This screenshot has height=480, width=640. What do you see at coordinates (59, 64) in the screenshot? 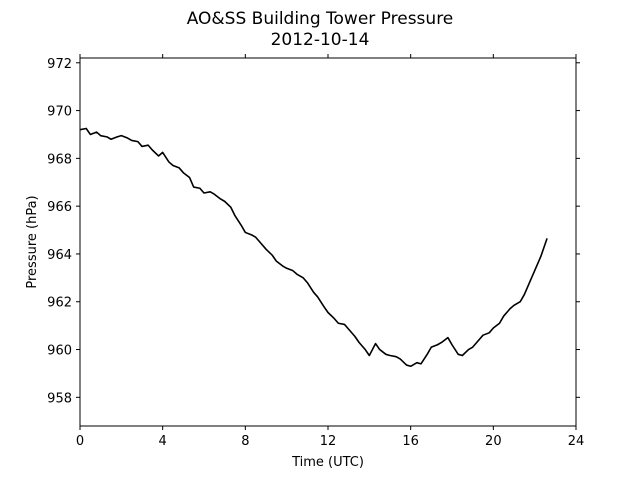
I see `y-tick-label: 972` at bounding box center [59, 64].